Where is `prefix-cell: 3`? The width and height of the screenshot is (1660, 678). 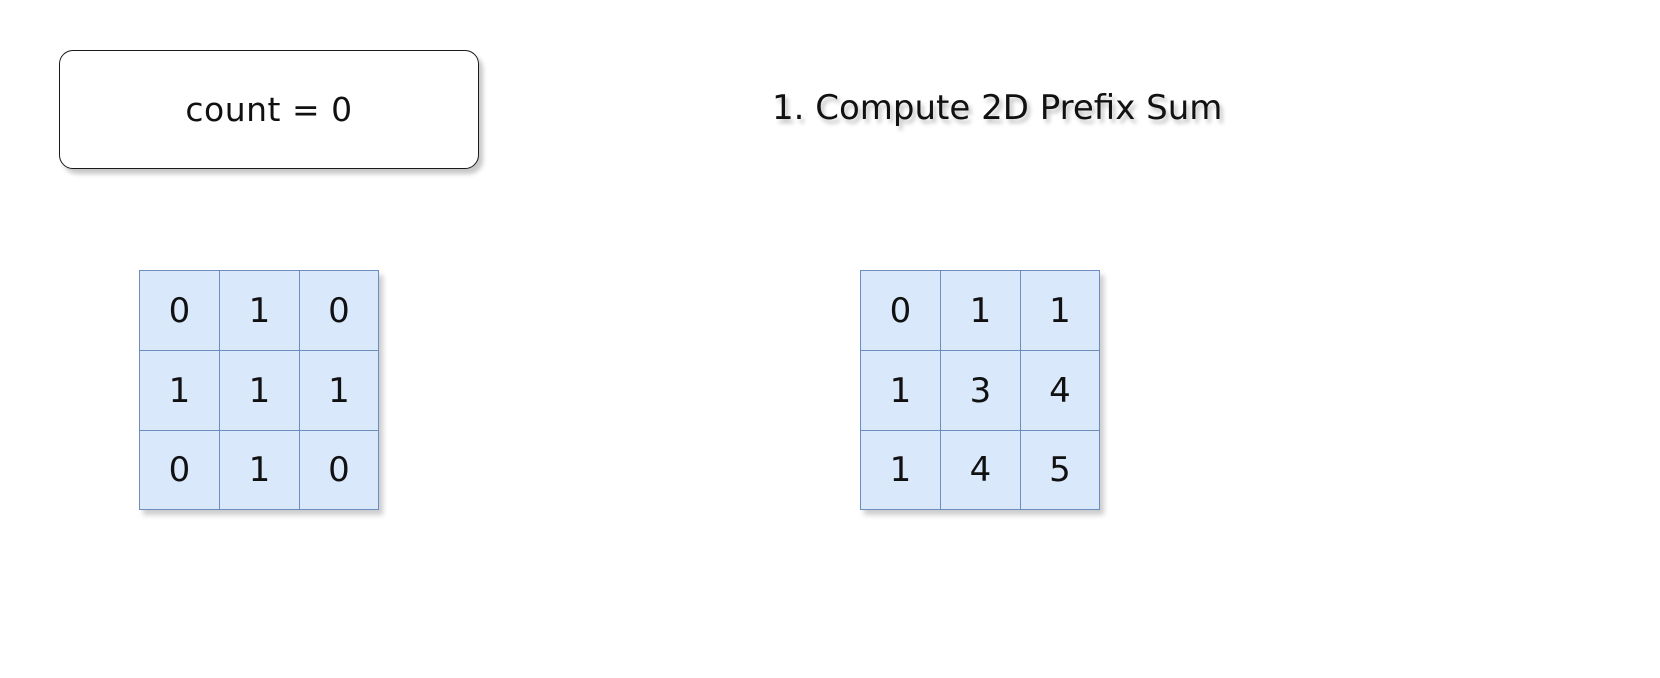
prefix-cell: 3 is located at coordinates (980, 390).